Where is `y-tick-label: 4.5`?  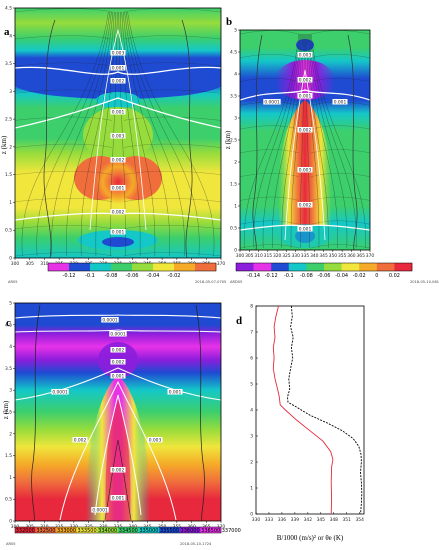 y-tick-label: 4.5 is located at coordinates (8, 325).